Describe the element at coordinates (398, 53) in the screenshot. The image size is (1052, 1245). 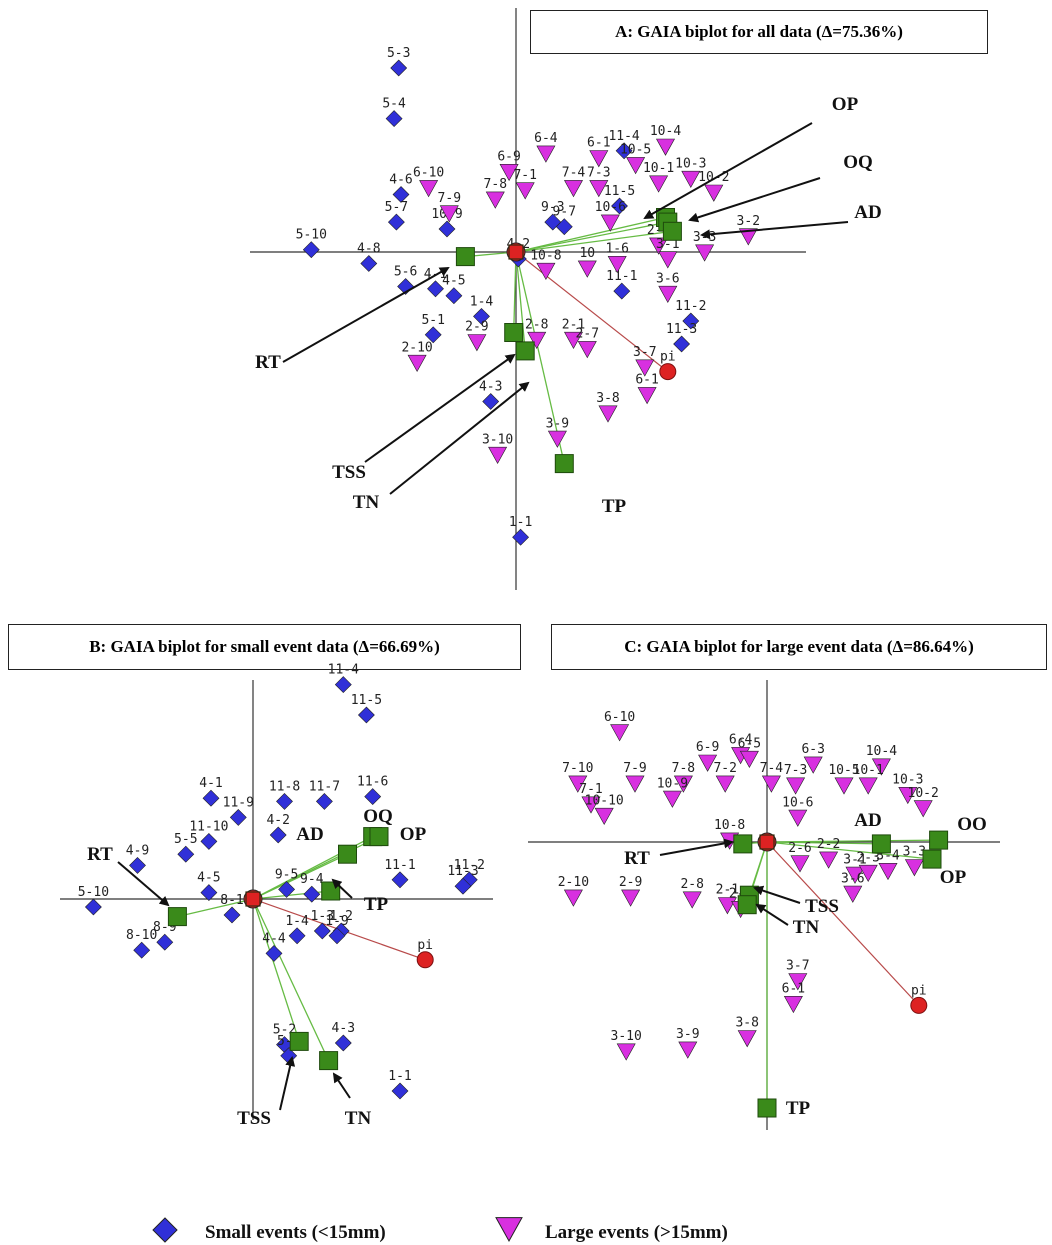
I see `panel-a-point-label: 5-3` at that location.